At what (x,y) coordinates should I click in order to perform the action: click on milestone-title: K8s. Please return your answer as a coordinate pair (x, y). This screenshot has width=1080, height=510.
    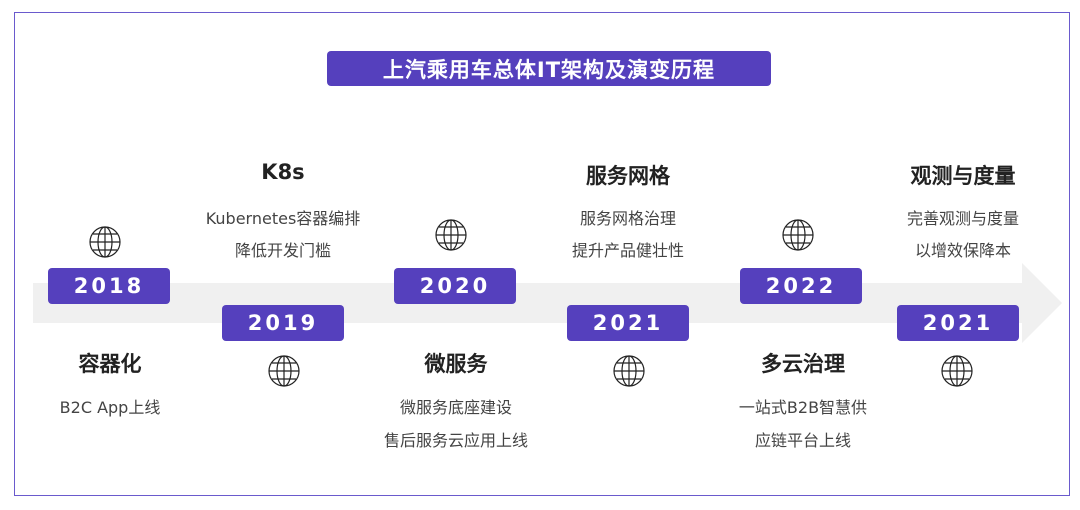
    Looking at the image, I should click on (283, 172).